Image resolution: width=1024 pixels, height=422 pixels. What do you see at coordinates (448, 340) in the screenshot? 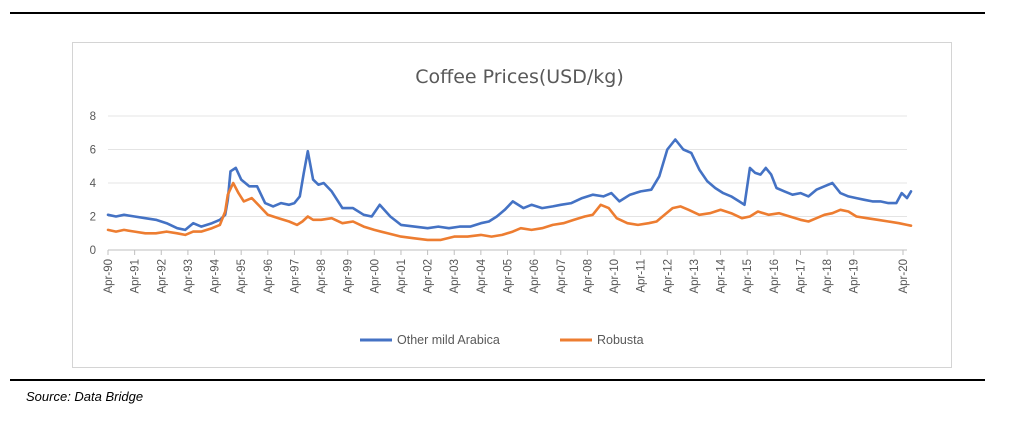
I see `legend-label-arabica: Other mild Arabica` at bounding box center [448, 340].